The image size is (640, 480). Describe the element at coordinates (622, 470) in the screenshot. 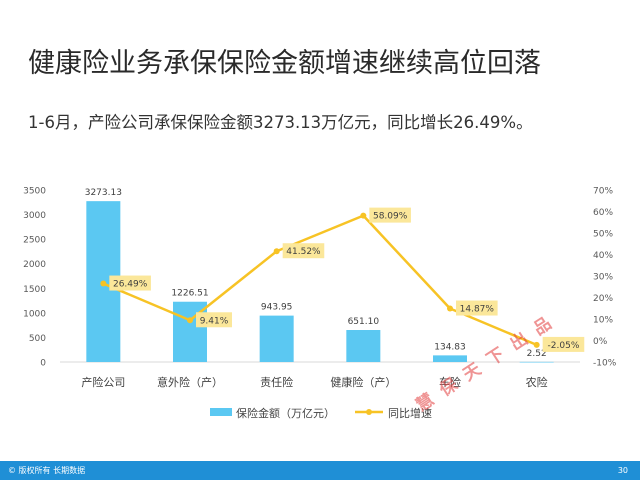

I see `page-number: 30` at that location.